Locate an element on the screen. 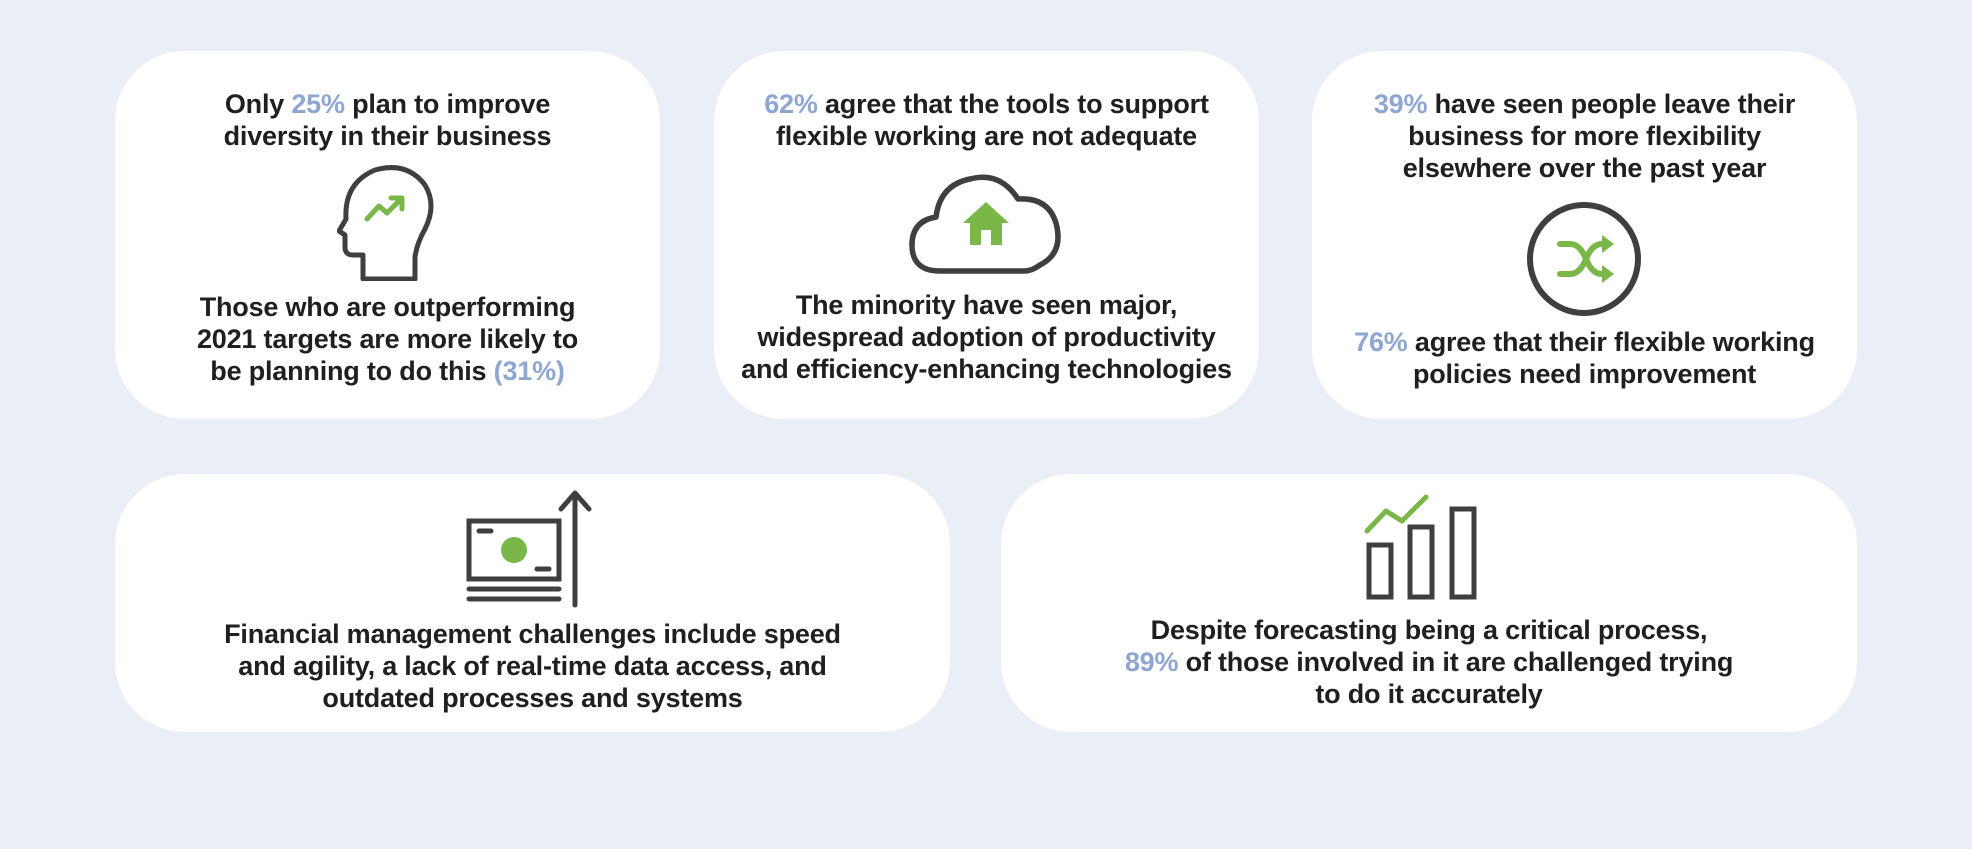 The width and height of the screenshot is (1972, 849). highlight-stat: 89% is located at coordinates (1151, 662).